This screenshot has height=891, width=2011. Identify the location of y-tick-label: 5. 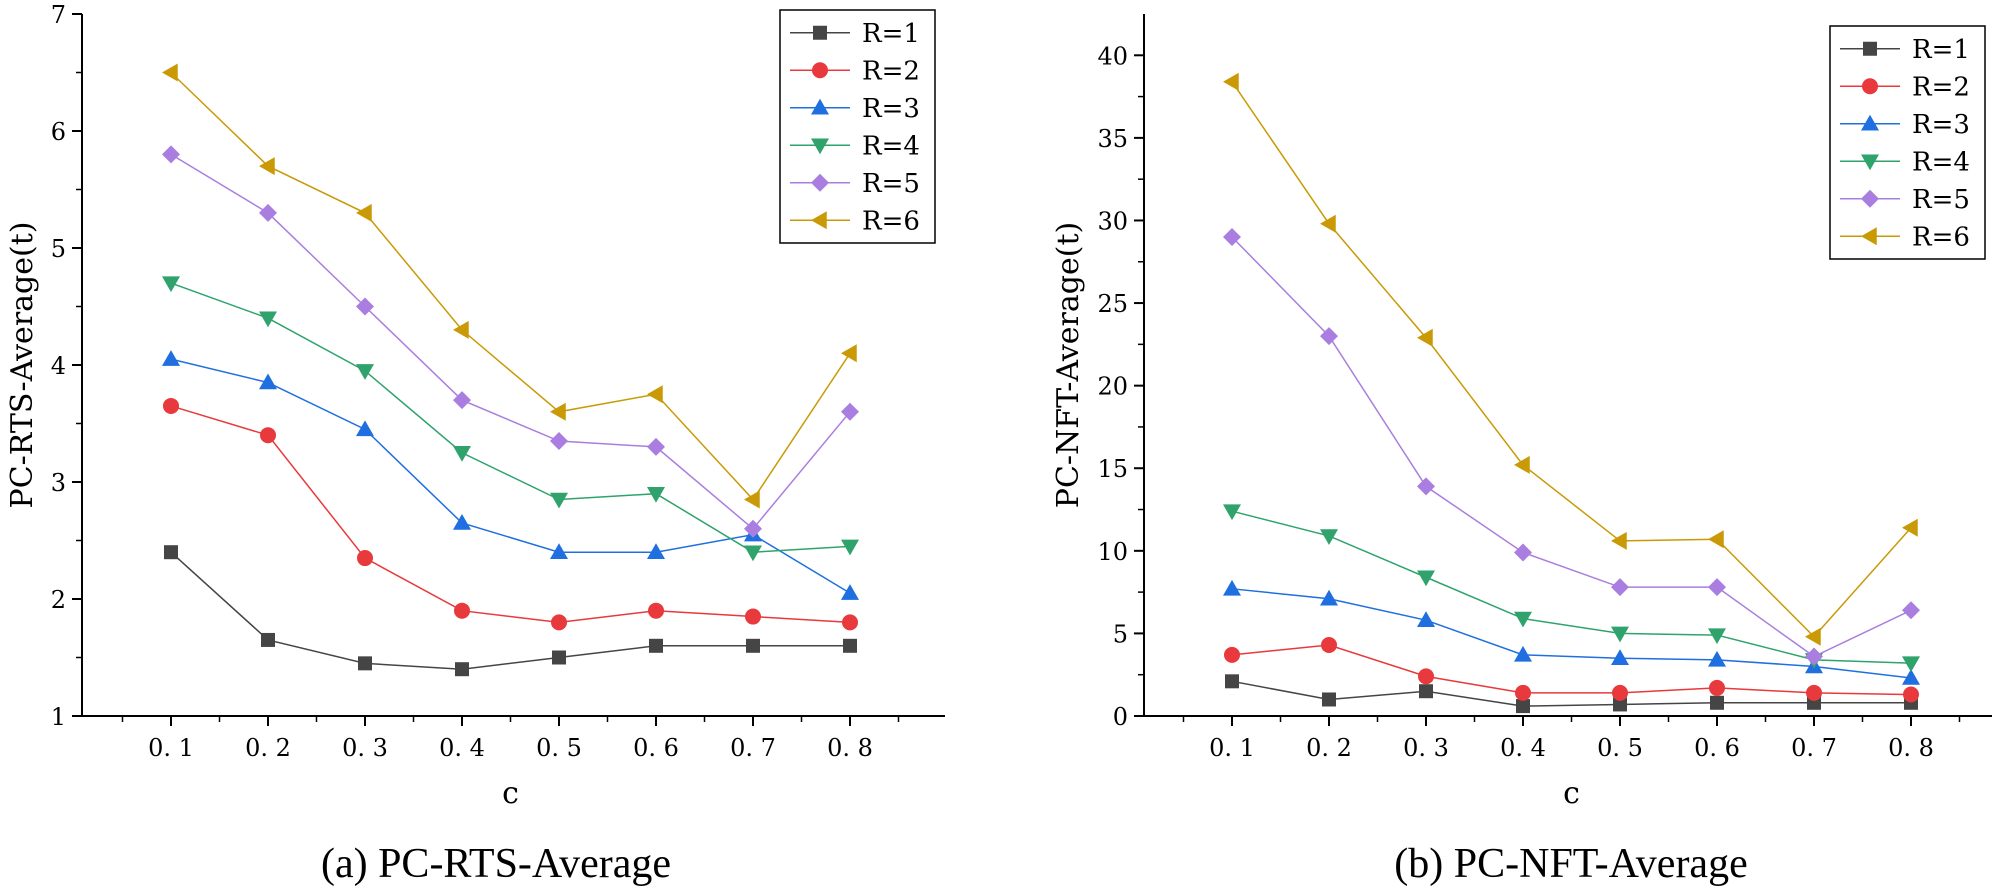
(1120, 634).